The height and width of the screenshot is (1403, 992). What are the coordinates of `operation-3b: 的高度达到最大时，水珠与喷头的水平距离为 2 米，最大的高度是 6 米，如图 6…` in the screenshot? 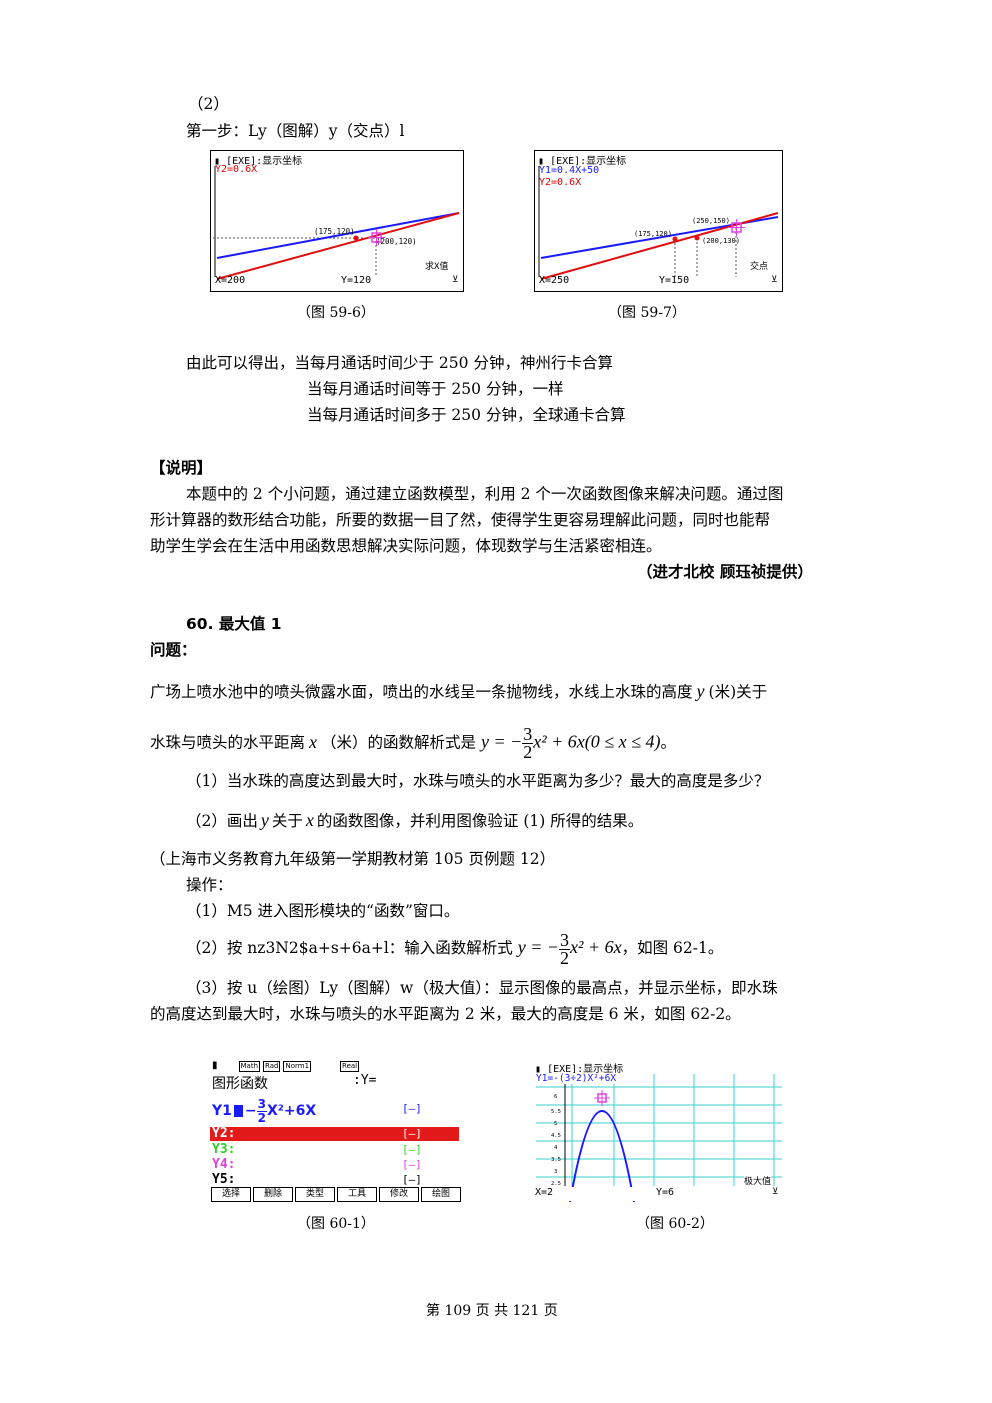 It's located at (445, 1014).